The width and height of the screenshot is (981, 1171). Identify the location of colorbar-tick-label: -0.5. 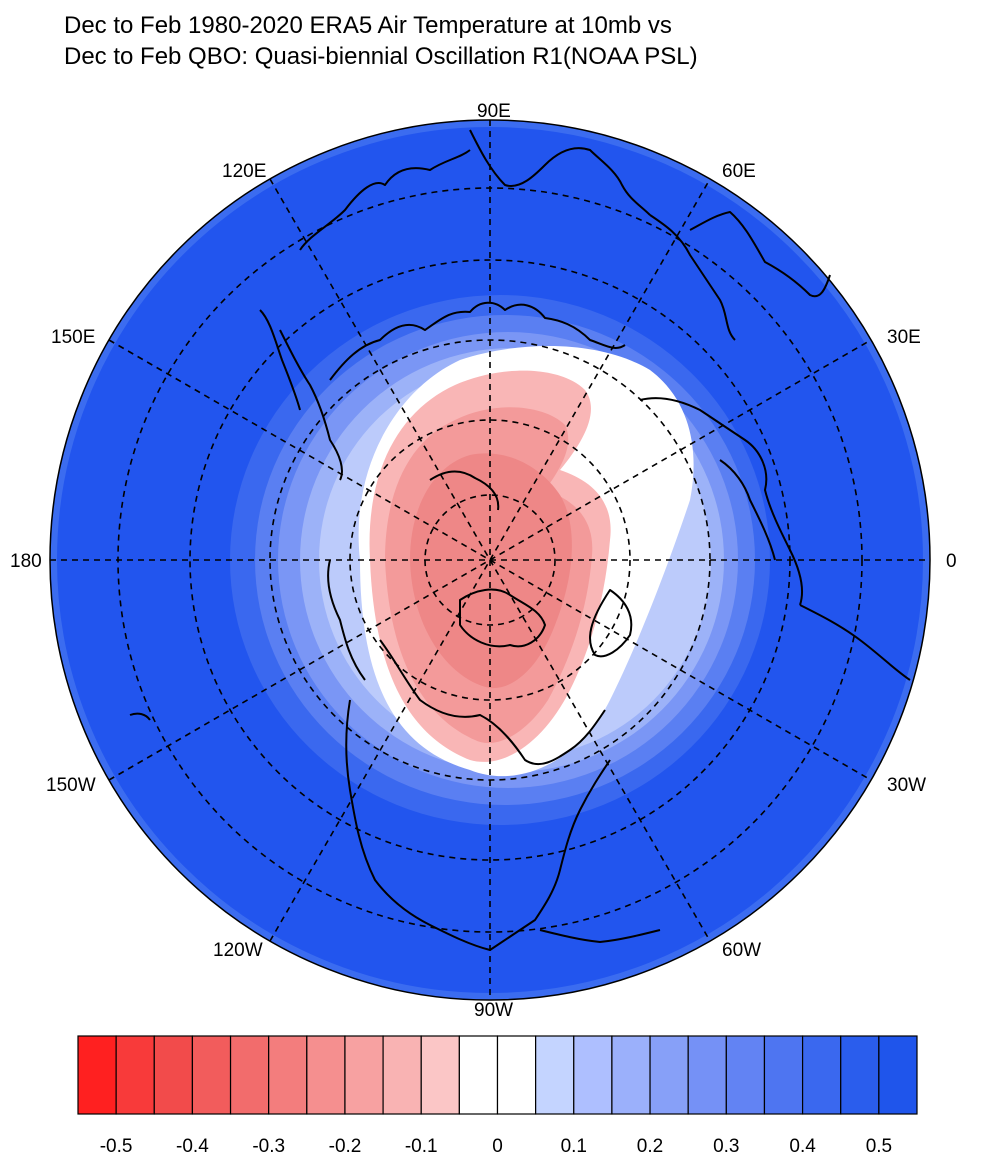
(116, 1146).